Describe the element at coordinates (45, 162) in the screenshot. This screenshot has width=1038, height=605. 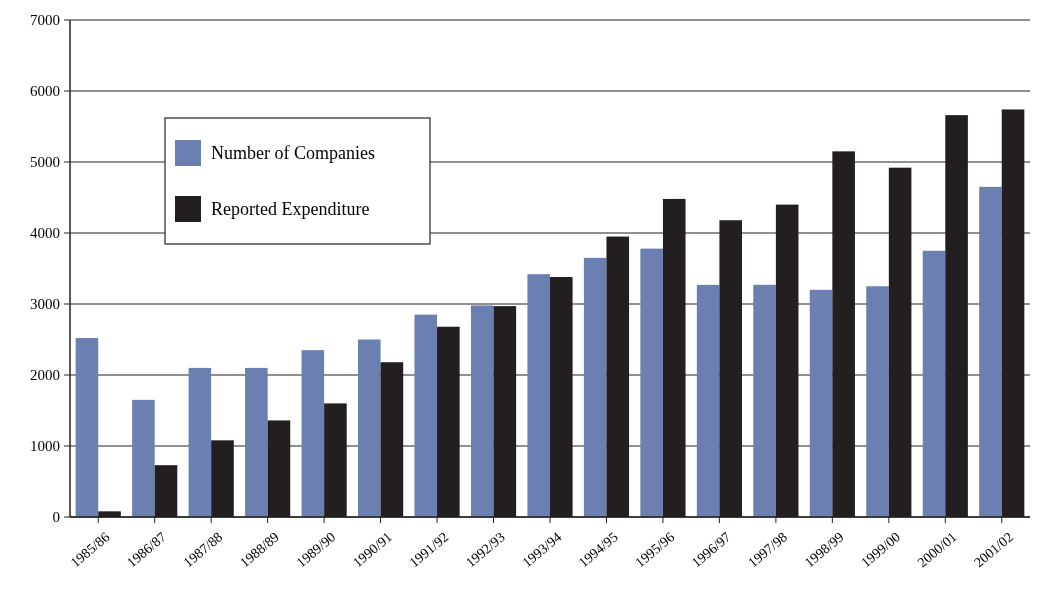
I see `y-tick-label: 5000` at that location.